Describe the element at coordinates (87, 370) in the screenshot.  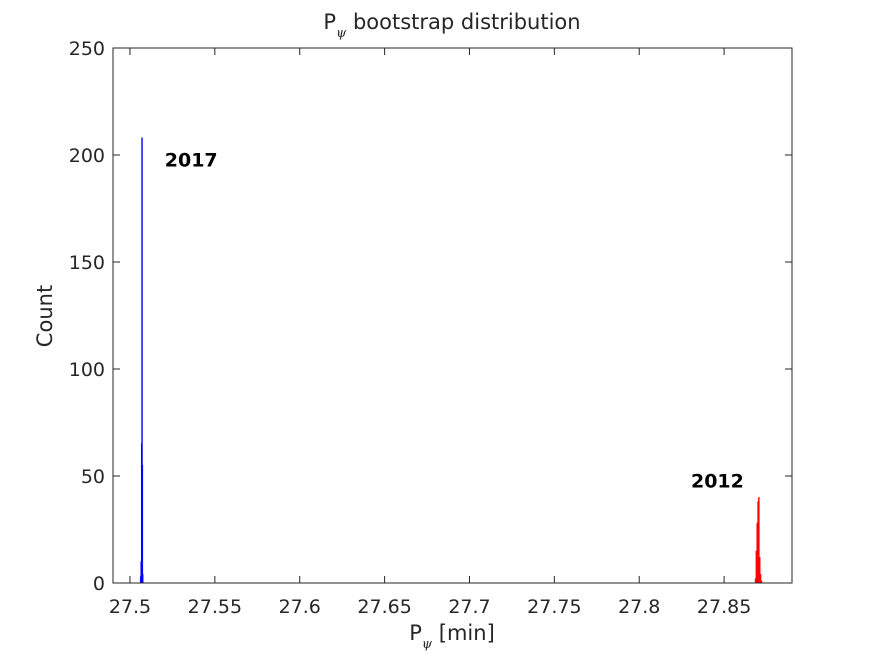
I see `y-tick-label: 100` at that location.